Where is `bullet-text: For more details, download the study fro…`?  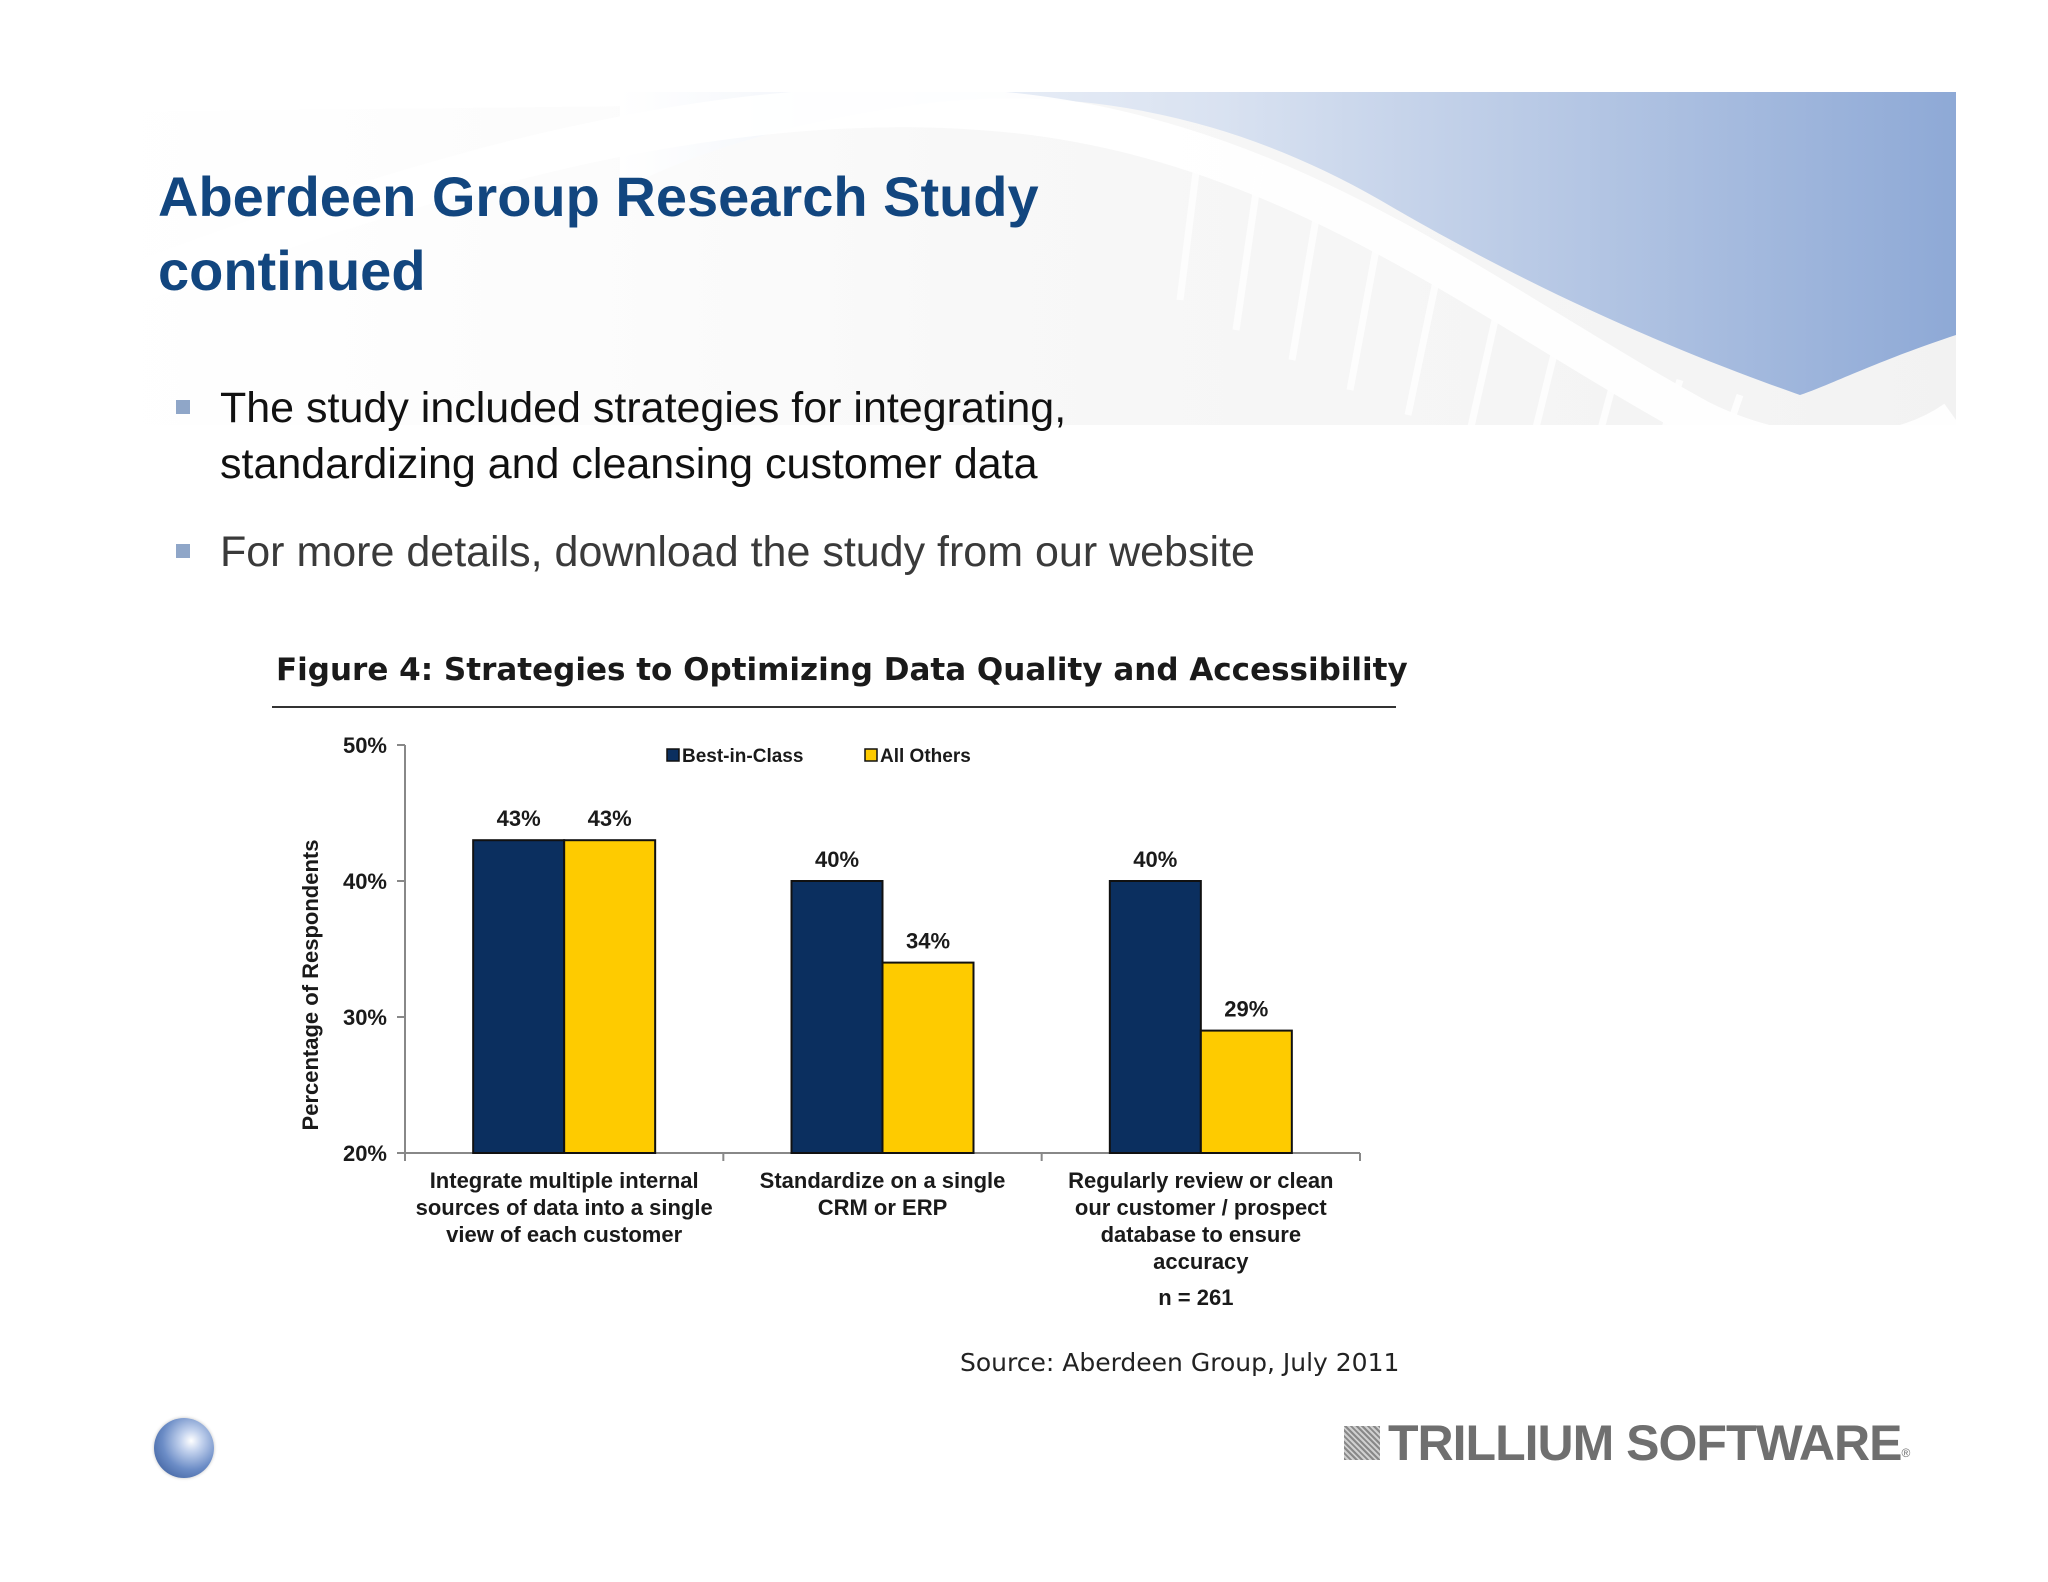
bullet-text: For more details, download the study fro… is located at coordinates (845, 552).